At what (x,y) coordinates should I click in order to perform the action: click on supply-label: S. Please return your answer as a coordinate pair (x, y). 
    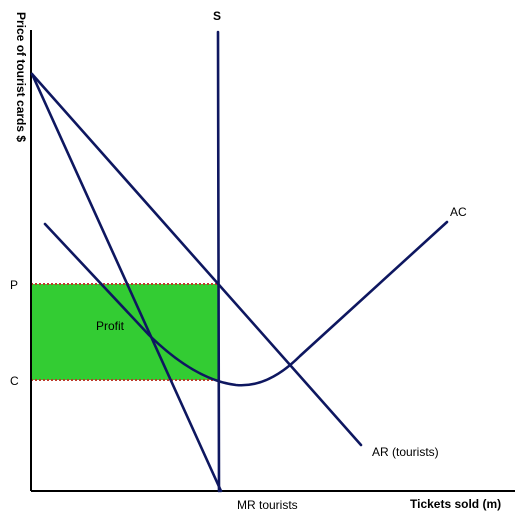
    Looking at the image, I should click on (217, 16).